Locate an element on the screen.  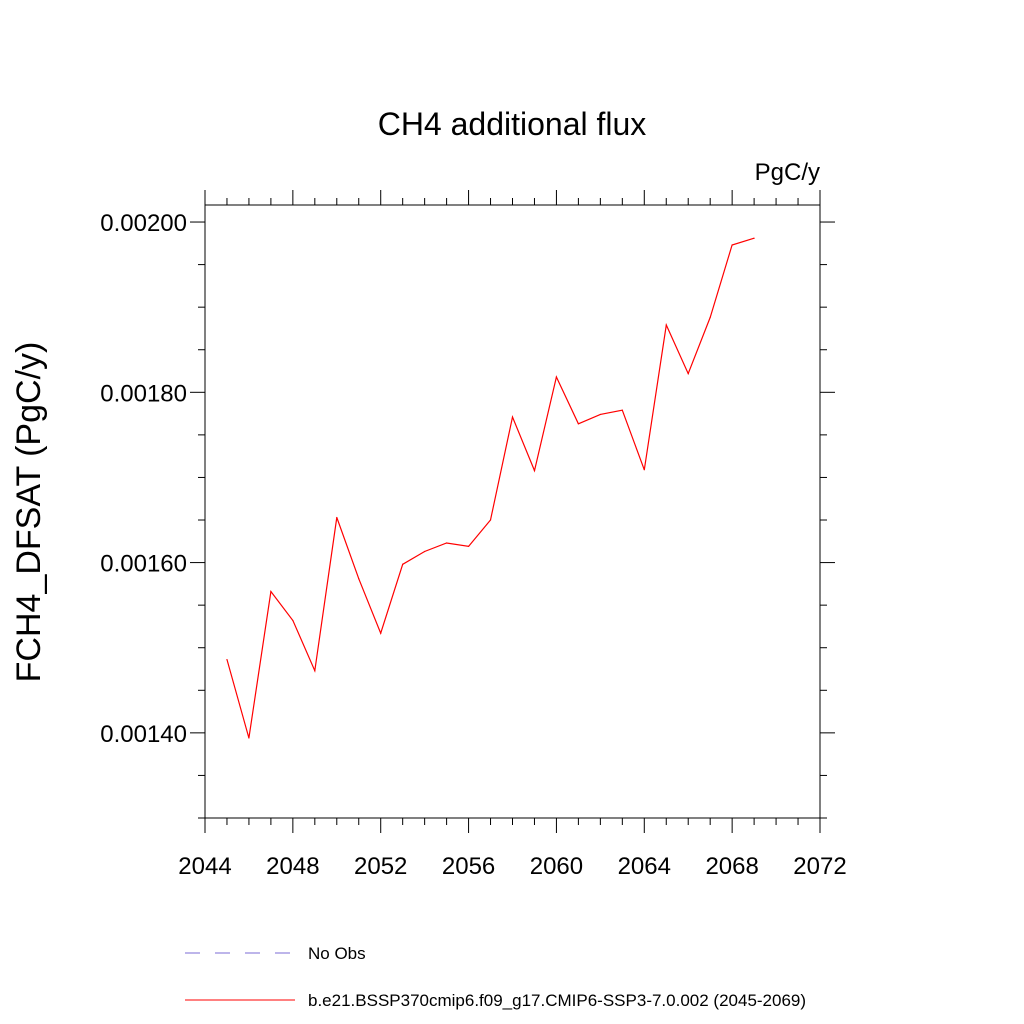
x-tick-label: 2052 is located at coordinates (380, 866).